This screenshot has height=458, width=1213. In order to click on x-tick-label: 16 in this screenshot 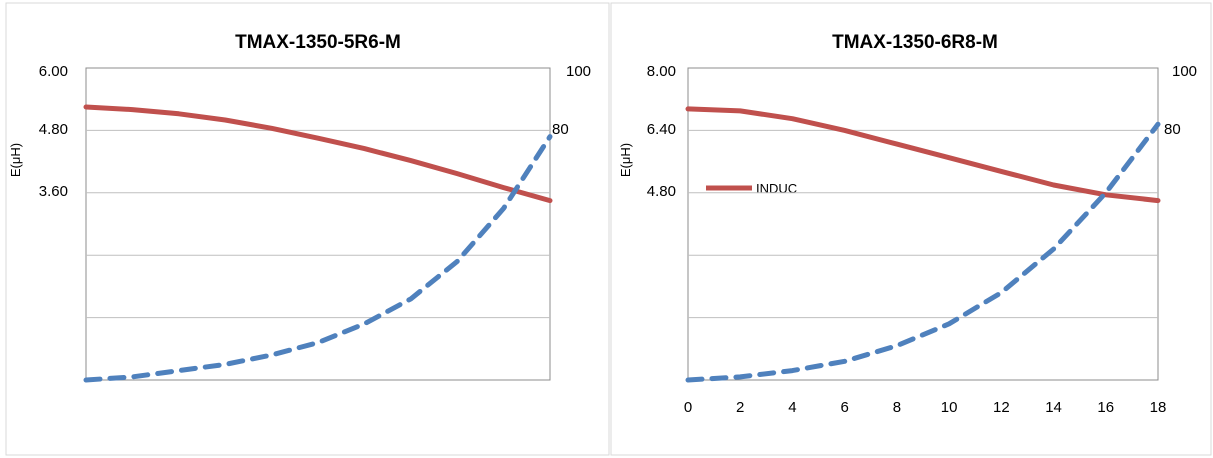, I will do `click(1105, 407)`.